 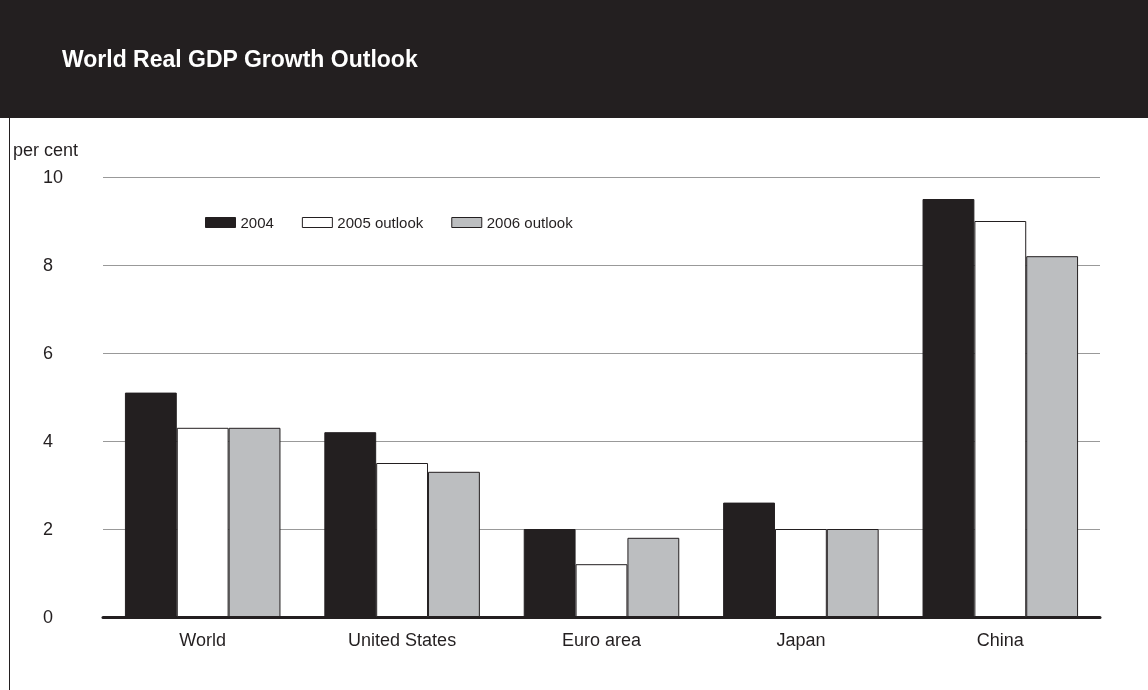 What do you see at coordinates (602, 640) in the screenshot?
I see `x-tick-label: Euro area` at bounding box center [602, 640].